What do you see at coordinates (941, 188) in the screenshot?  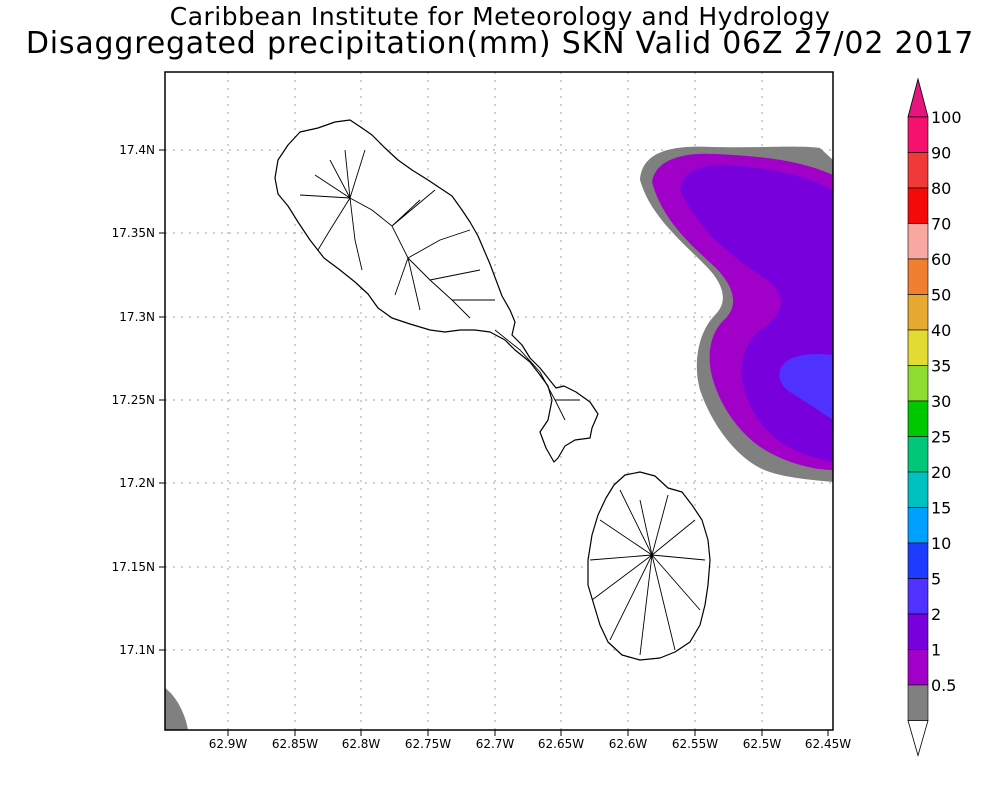 I see `colorbar-label: 80` at bounding box center [941, 188].